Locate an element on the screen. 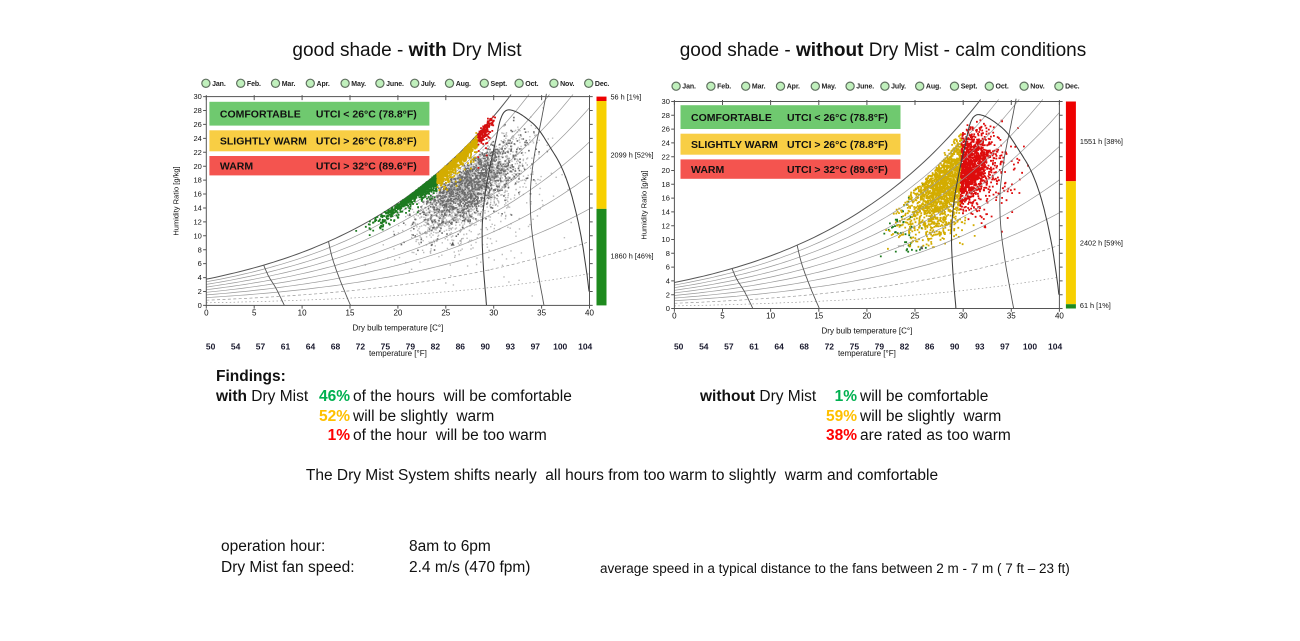  svg-text: Humidity Ratio [g/kg] is located at coordinates (175, 200).